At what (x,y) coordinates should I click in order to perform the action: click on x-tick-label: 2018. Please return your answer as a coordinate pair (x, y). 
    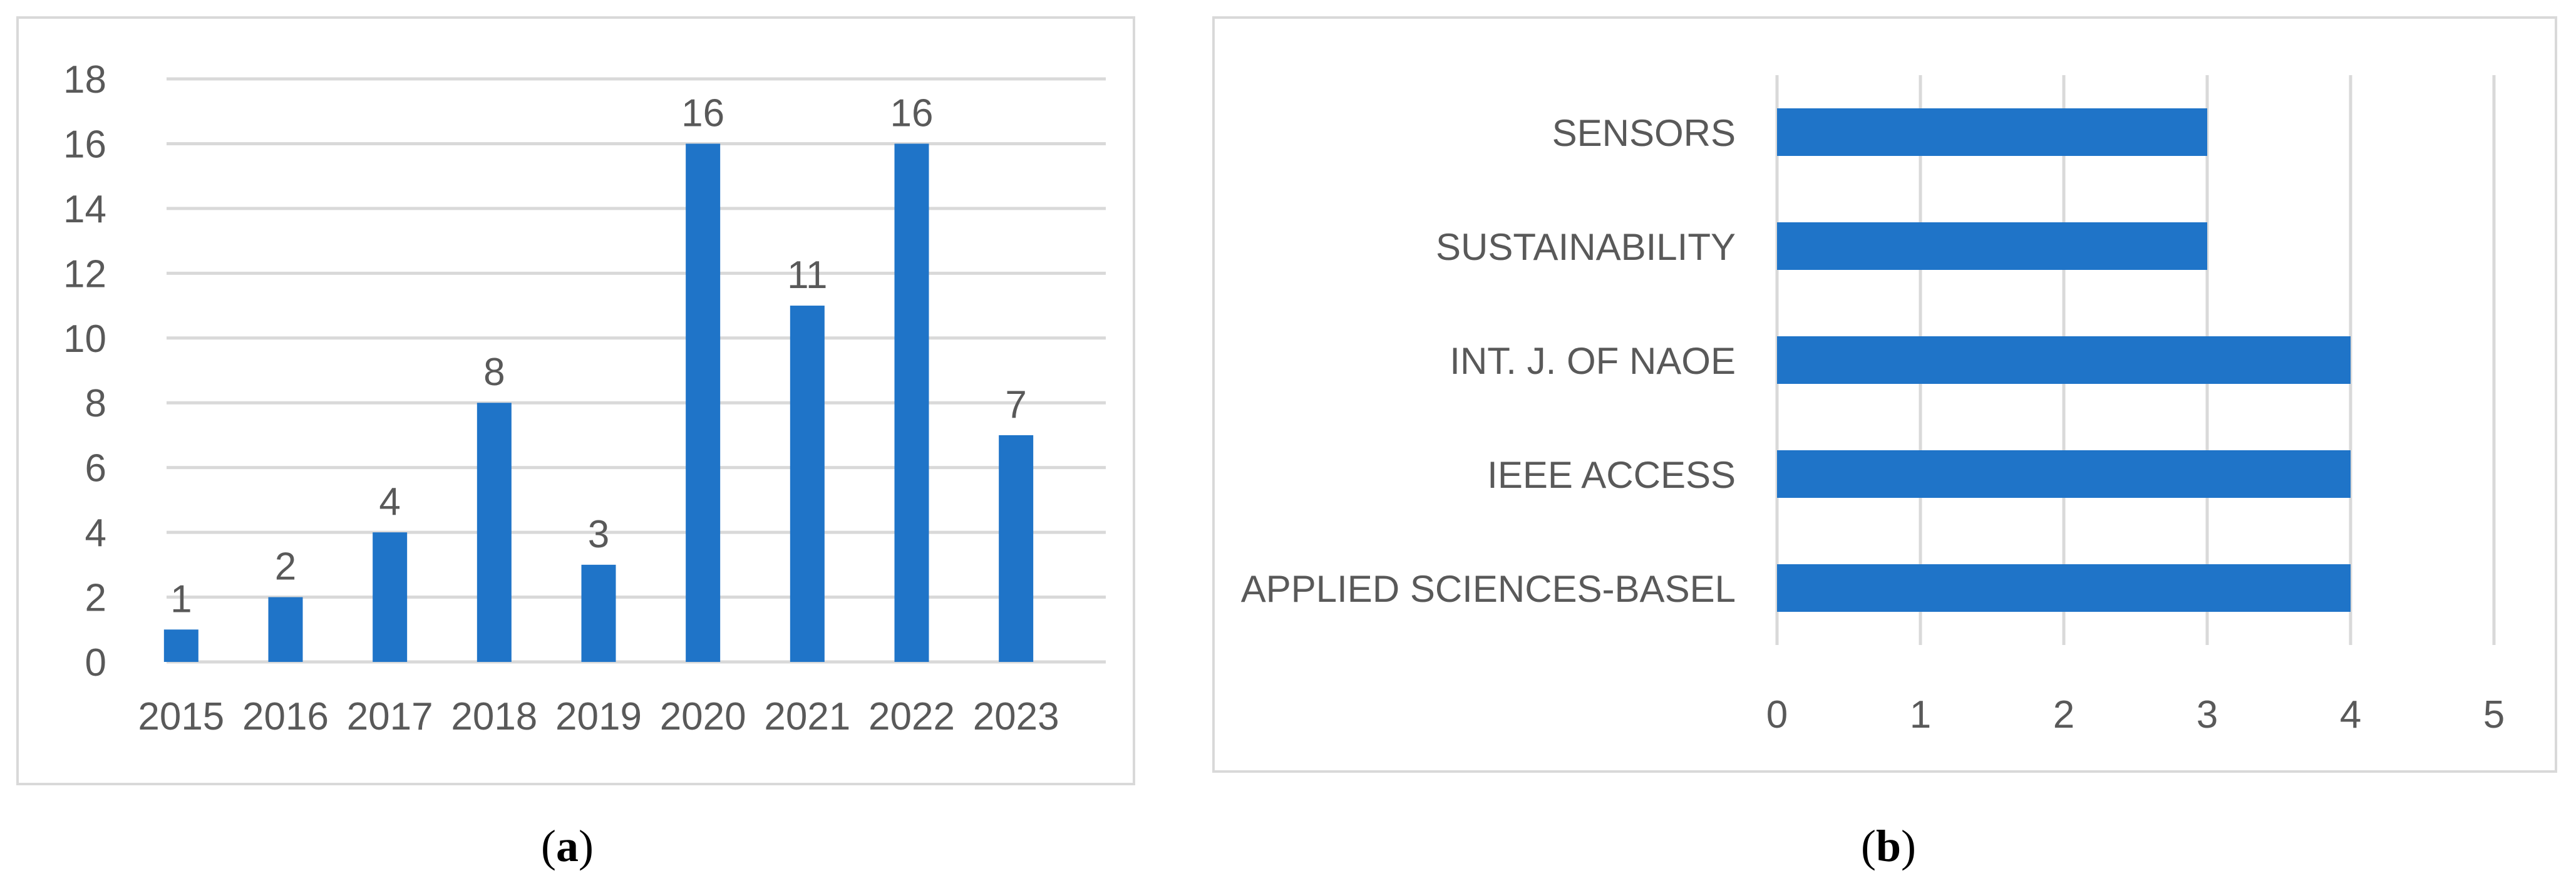
    Looking at the image, I should click on (494, 716).